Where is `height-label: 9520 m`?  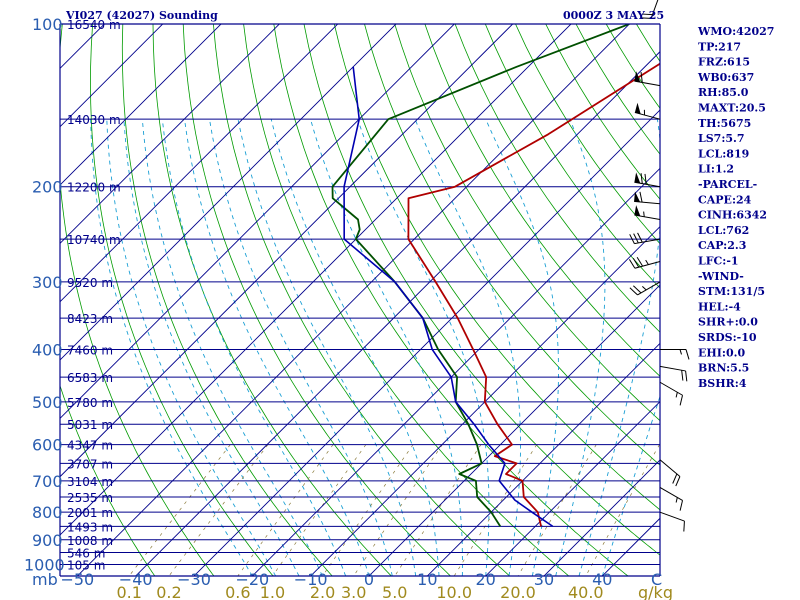
height-label: 9520 m is located at coordinates (90, 283).